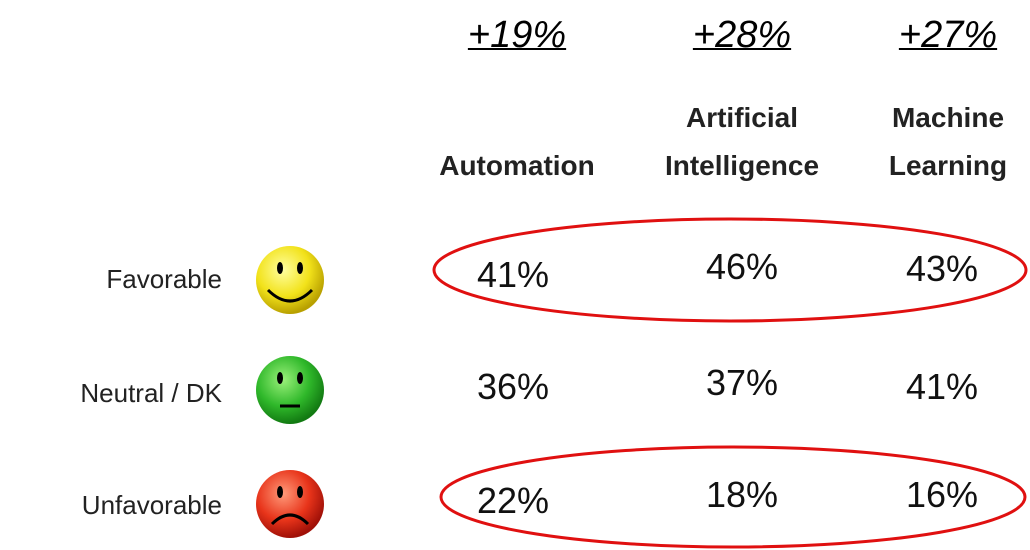  Describe the element at coordinates (948, 35) in the screenshot. I see `net-score: +27%` at that location.